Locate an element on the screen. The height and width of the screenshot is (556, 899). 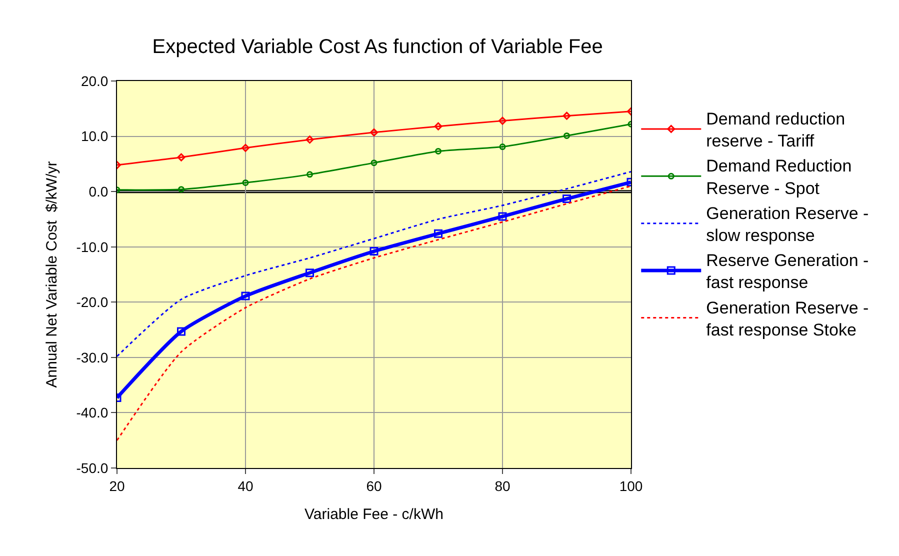
y-tick-label: 10.0 is located at coordinates (94, 136).